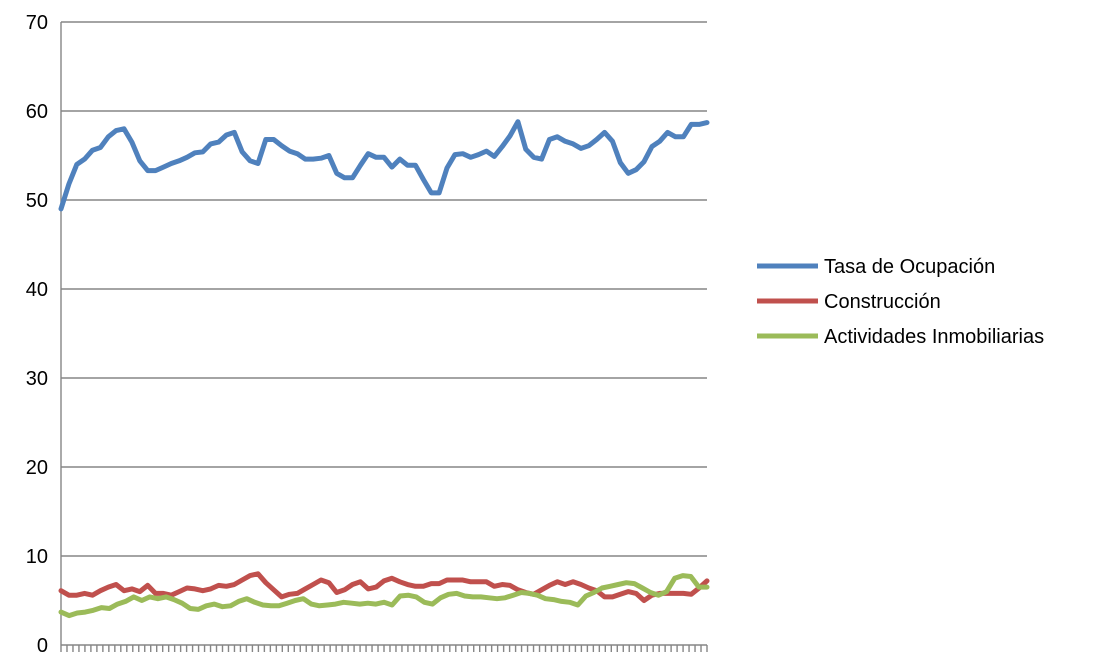  Describe the element at coordinates (882, 302) in the screenshot. I see `legend-label-1: Construcción` at that location.